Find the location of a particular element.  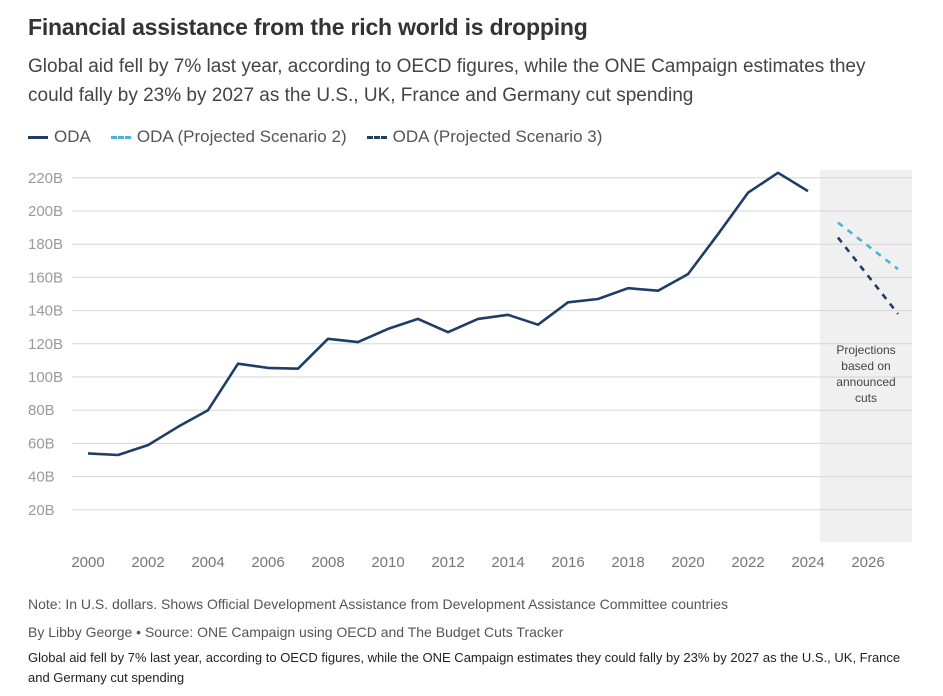

x-tick-label-2002: 2002 is located at coordinates (147, 562).